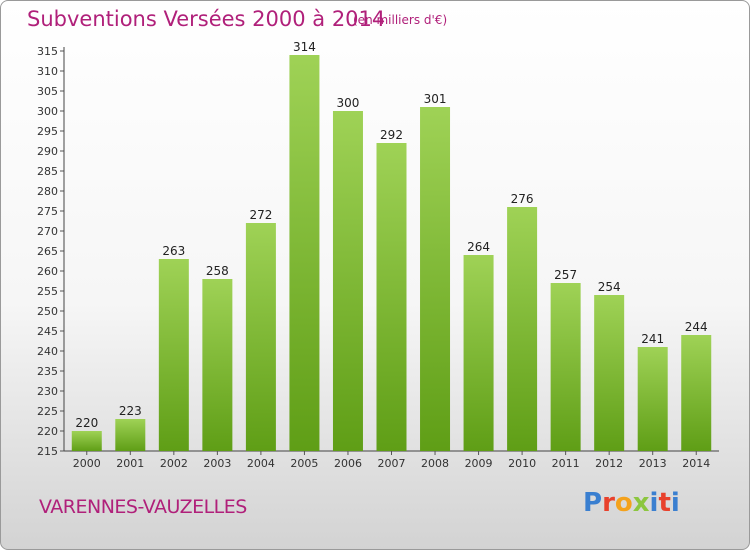  I want to click on y-tick-label: 275, so click(47, 211).